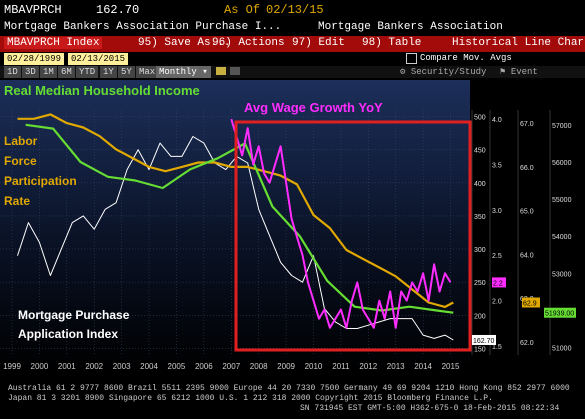  What do you see at coordinates (562, 126) in the screenshot?
I see `y-tick-label: 57000` at bounding box center [562, 126].